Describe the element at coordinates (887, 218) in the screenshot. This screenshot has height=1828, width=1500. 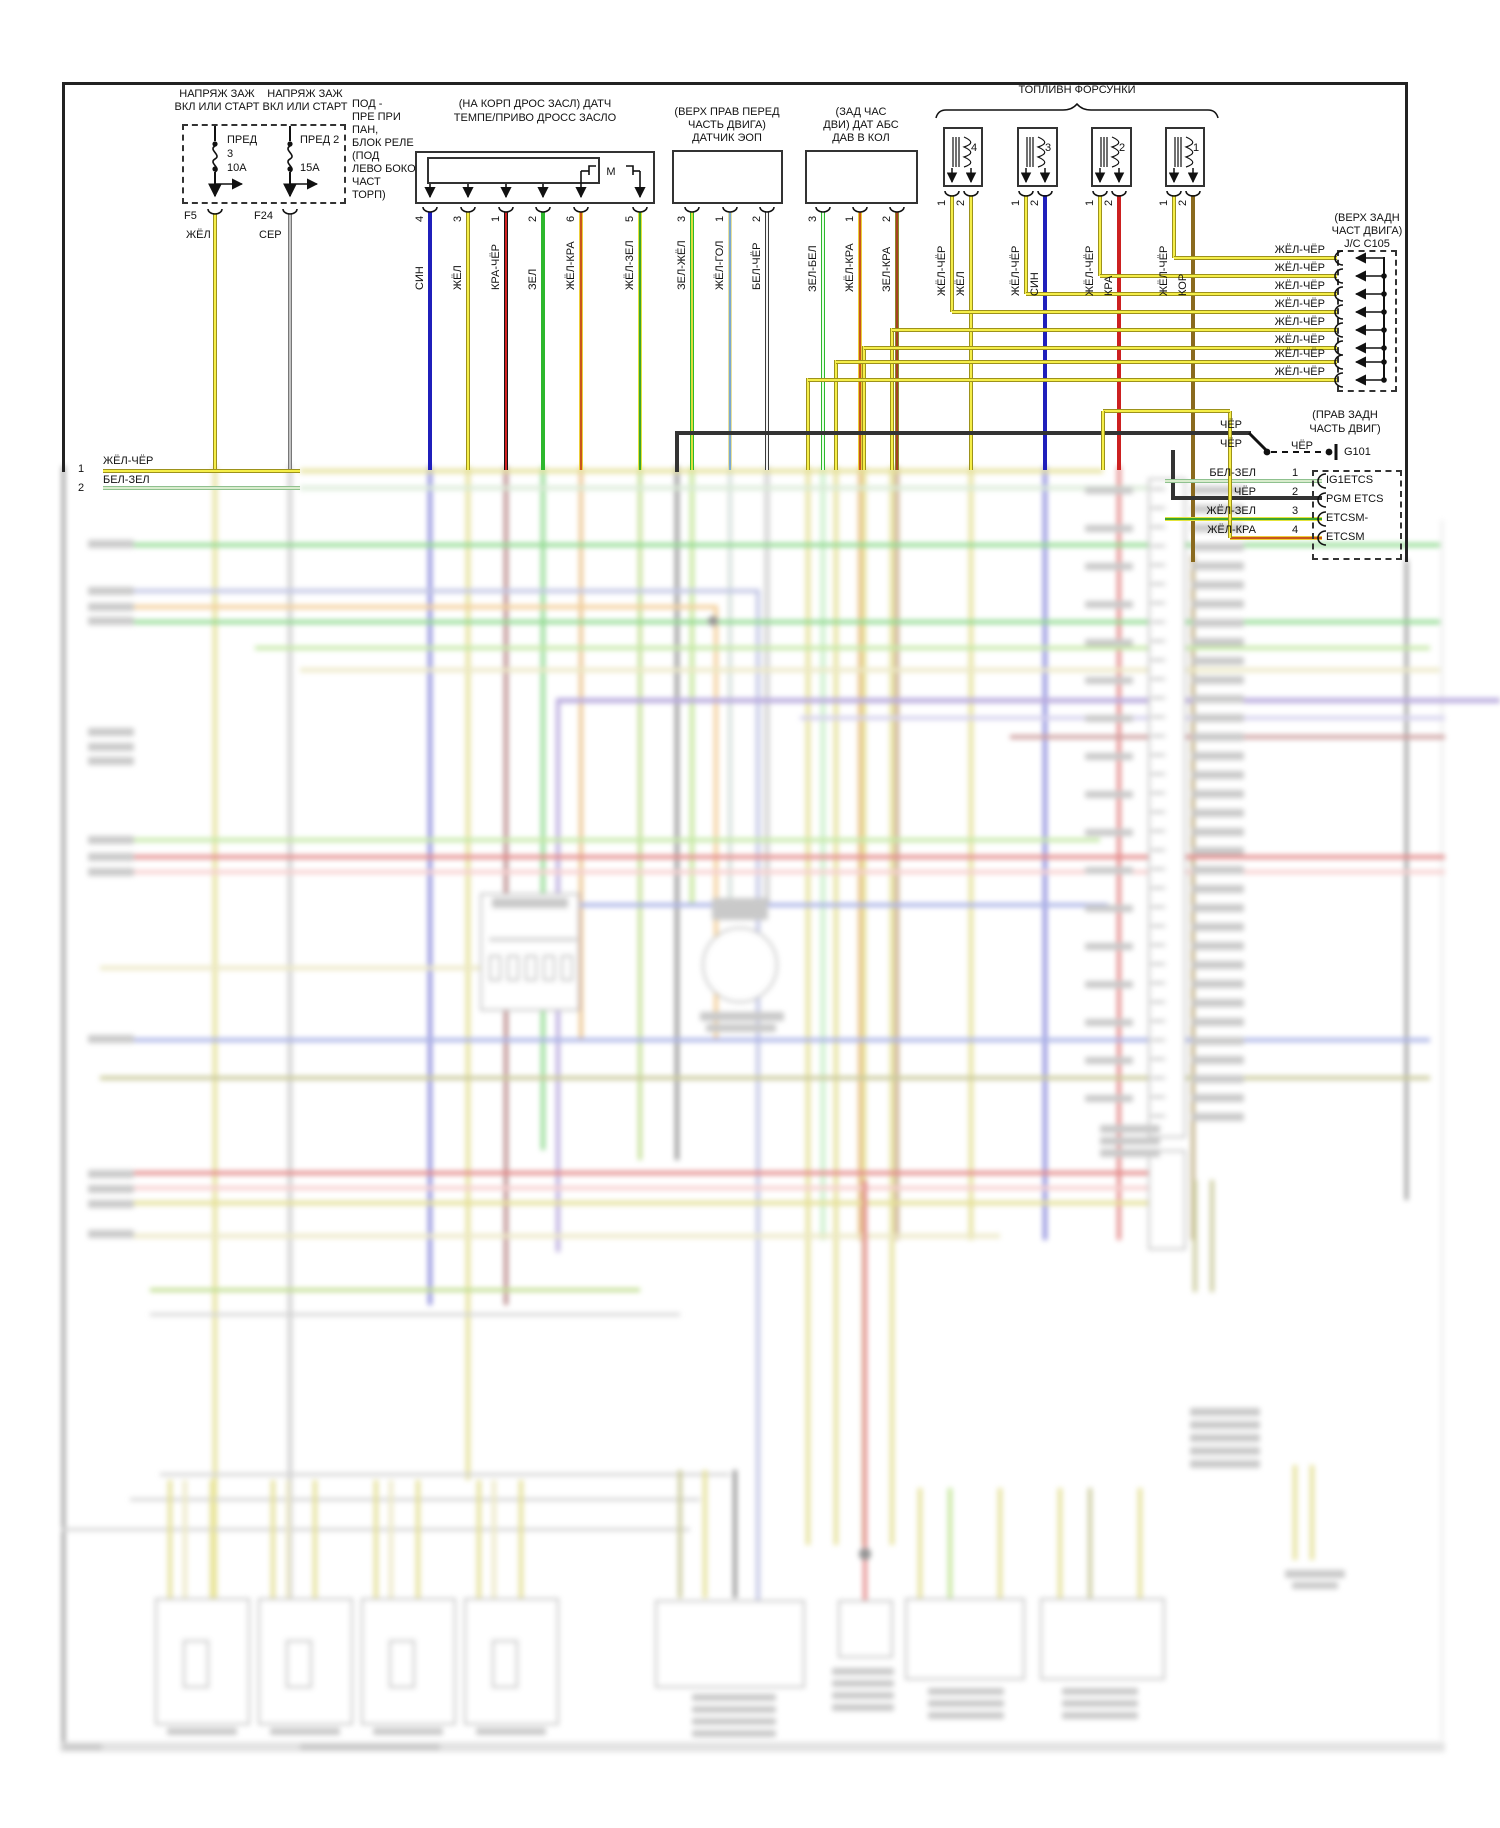
I see `abs-pin-2: 2` at that location.